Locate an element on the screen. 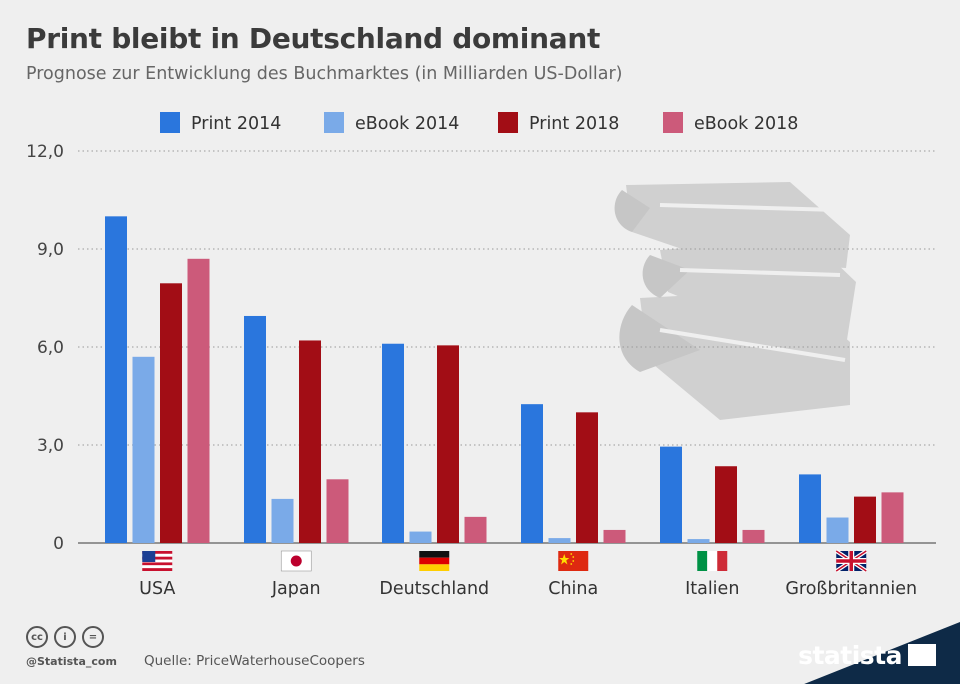  x-tick-label: USA is located at coordinates (157, 589).